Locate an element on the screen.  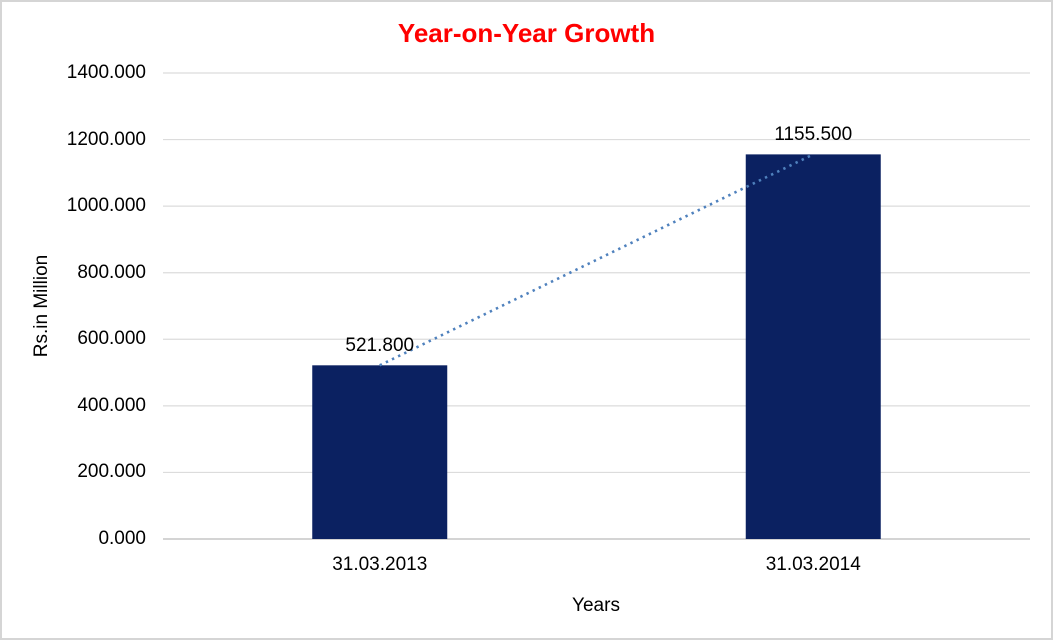
bar-31.03.2014 is located at coordinates (813, 346).